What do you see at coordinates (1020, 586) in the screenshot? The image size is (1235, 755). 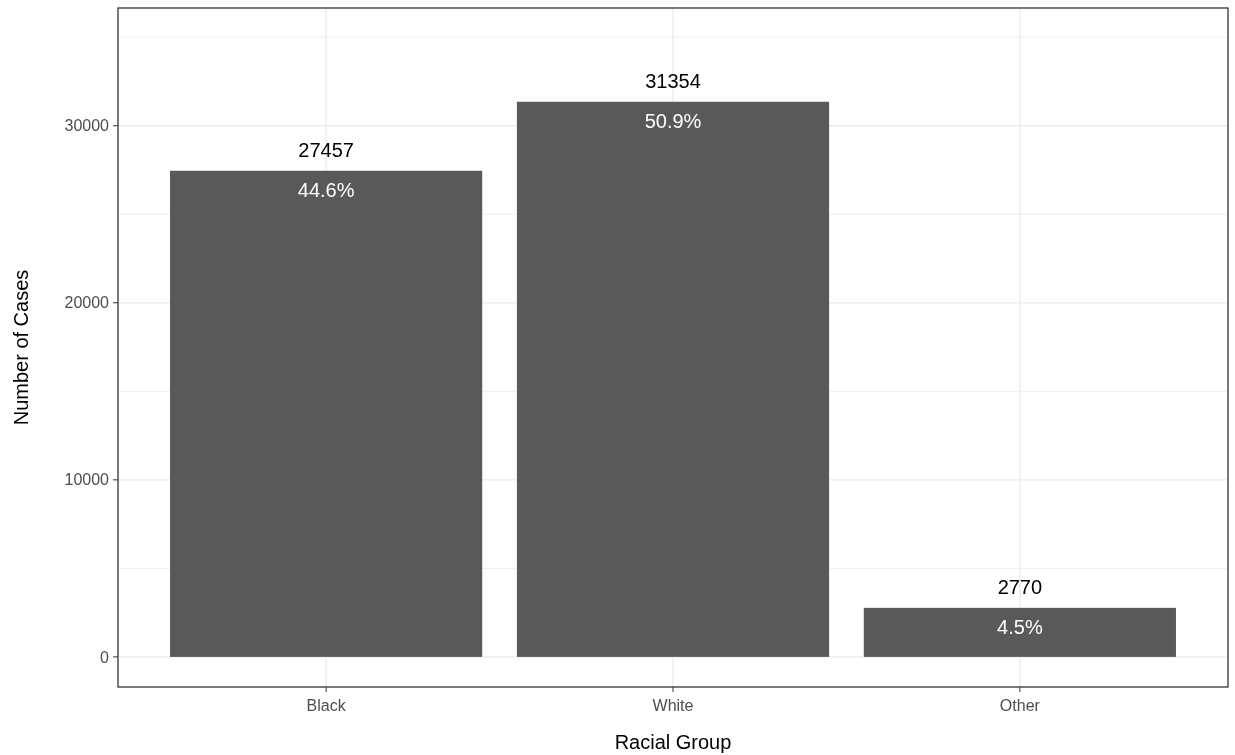 I see `data-label: 2770` at bounding box center [1020, 586].